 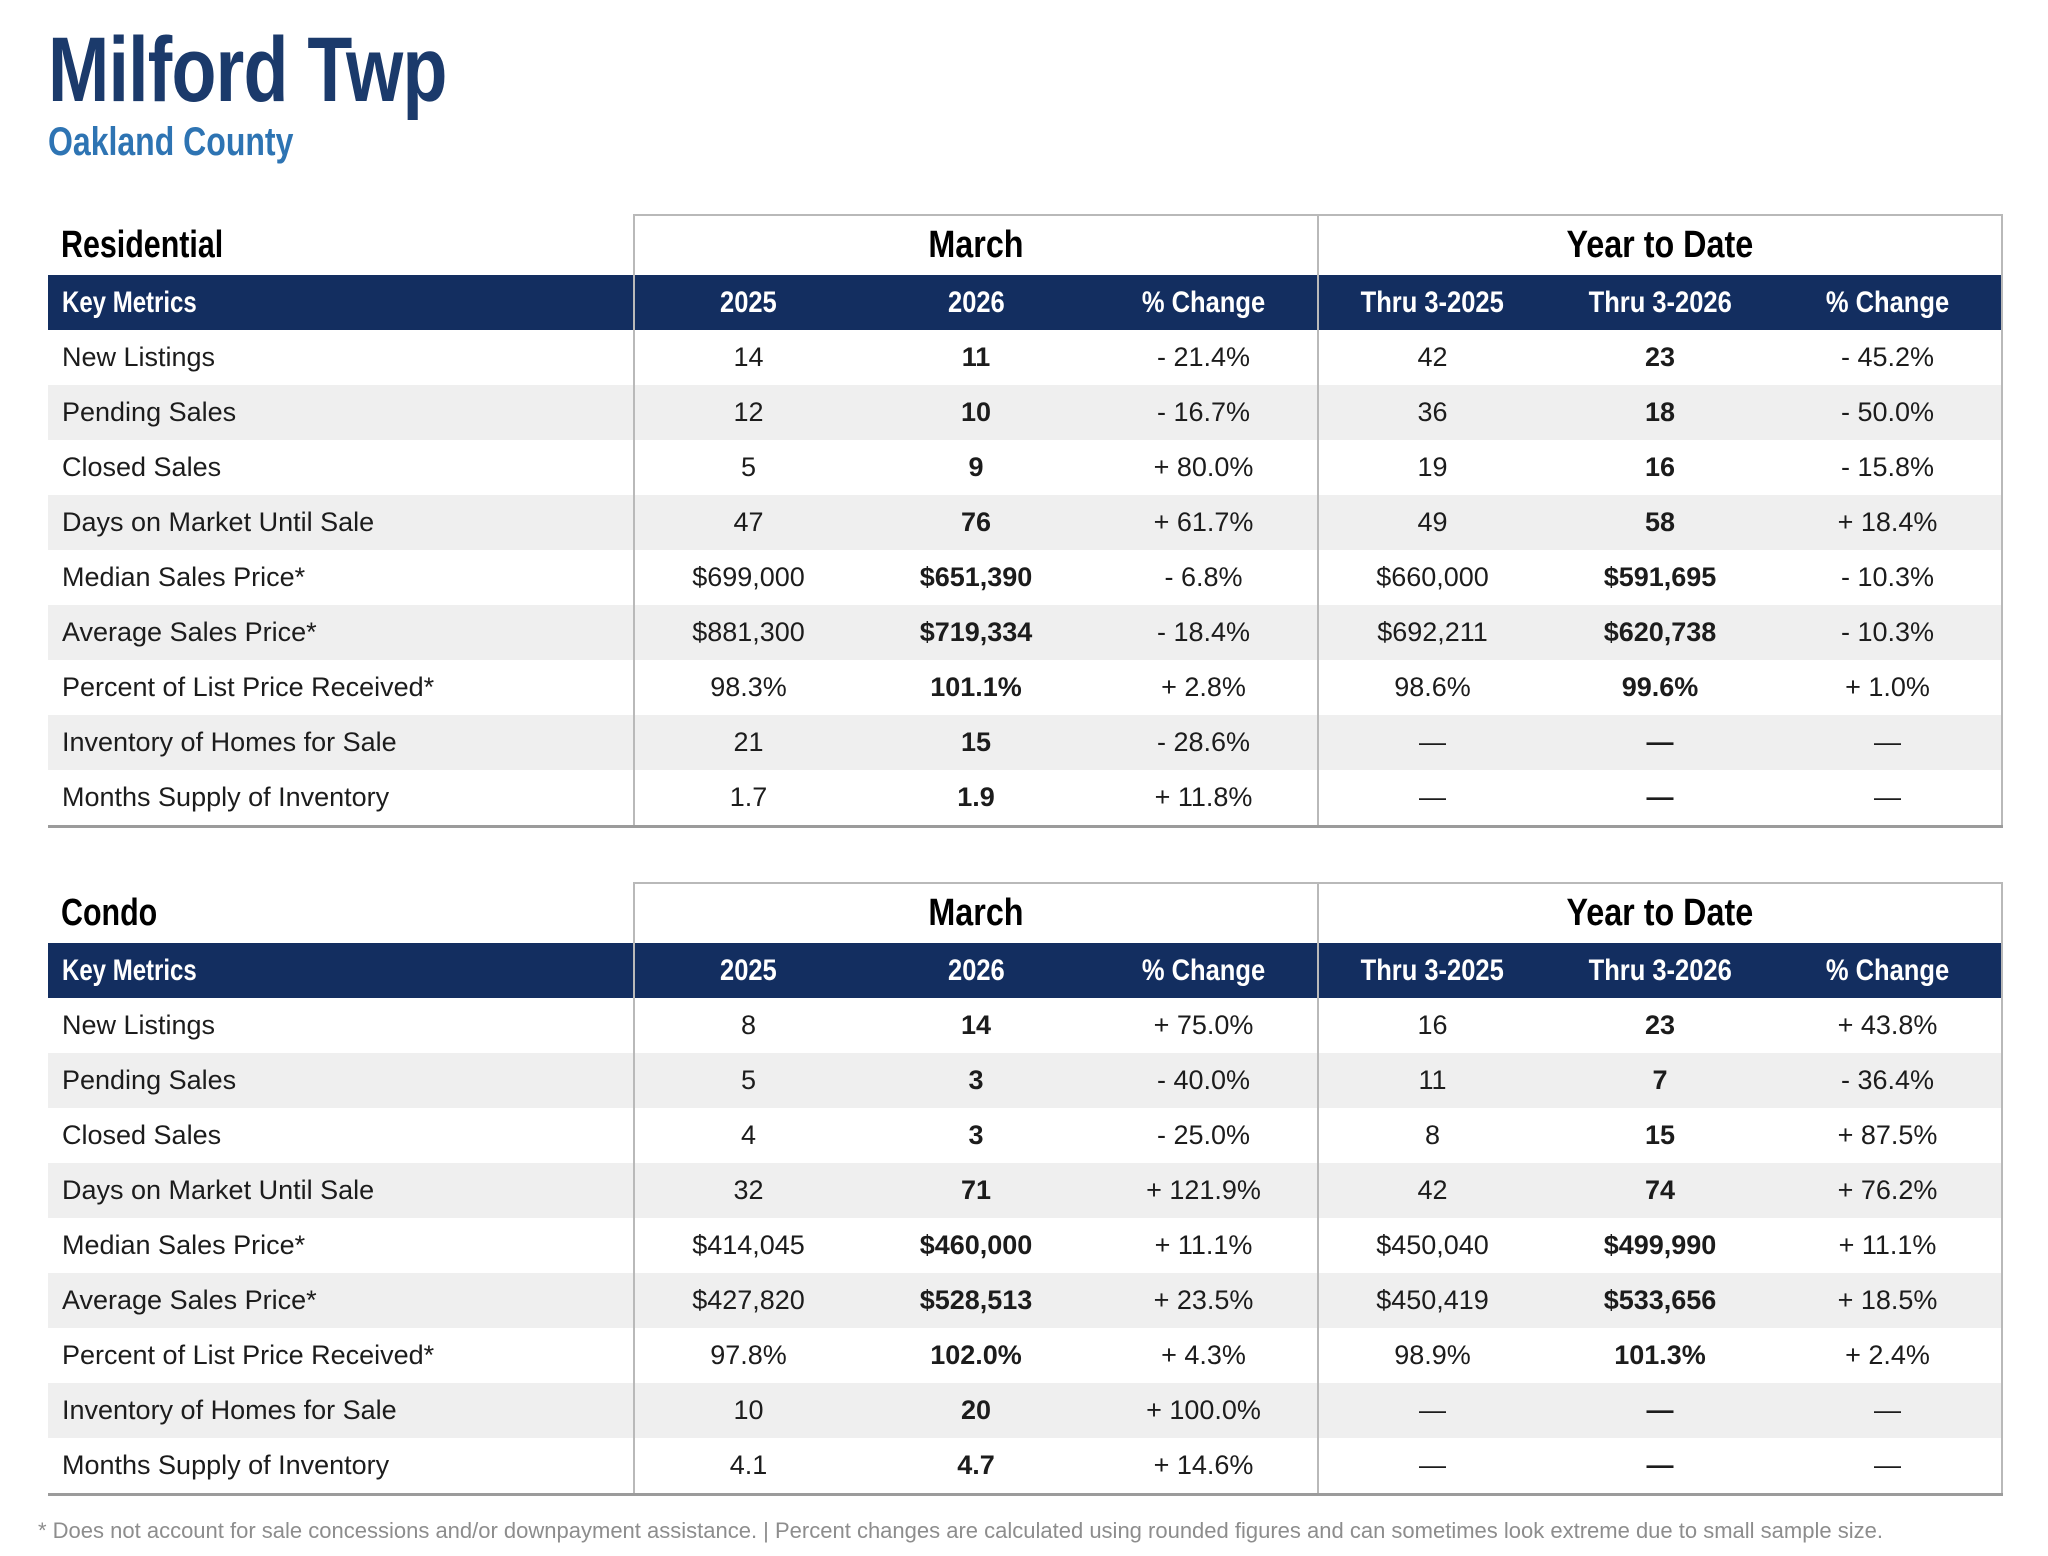 I want to click on march-change-value: + 11.1%, so click(x=1203, y=1245).